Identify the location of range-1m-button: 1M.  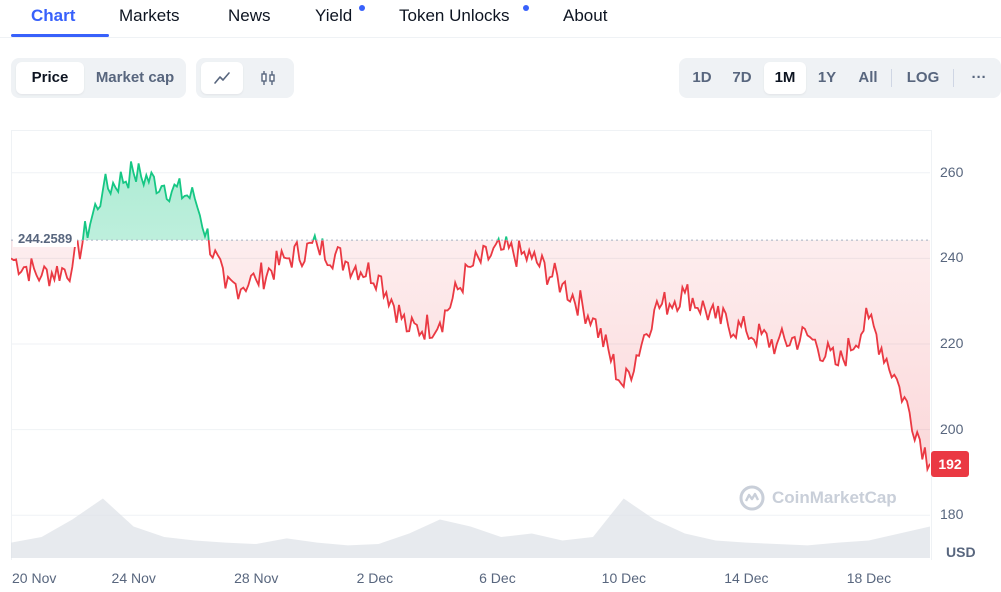
(785, 78).